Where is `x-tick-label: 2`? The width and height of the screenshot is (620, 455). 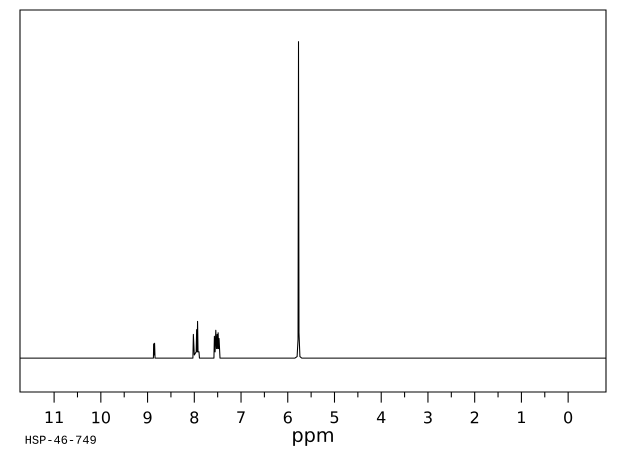 x-tick-label: 2 is located at coordinates (474, 417).